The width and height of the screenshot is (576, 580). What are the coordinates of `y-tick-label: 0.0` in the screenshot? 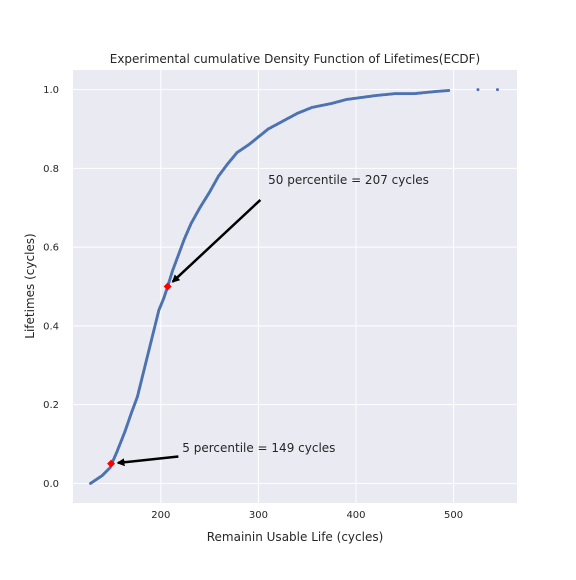 It's located at (51, 484).